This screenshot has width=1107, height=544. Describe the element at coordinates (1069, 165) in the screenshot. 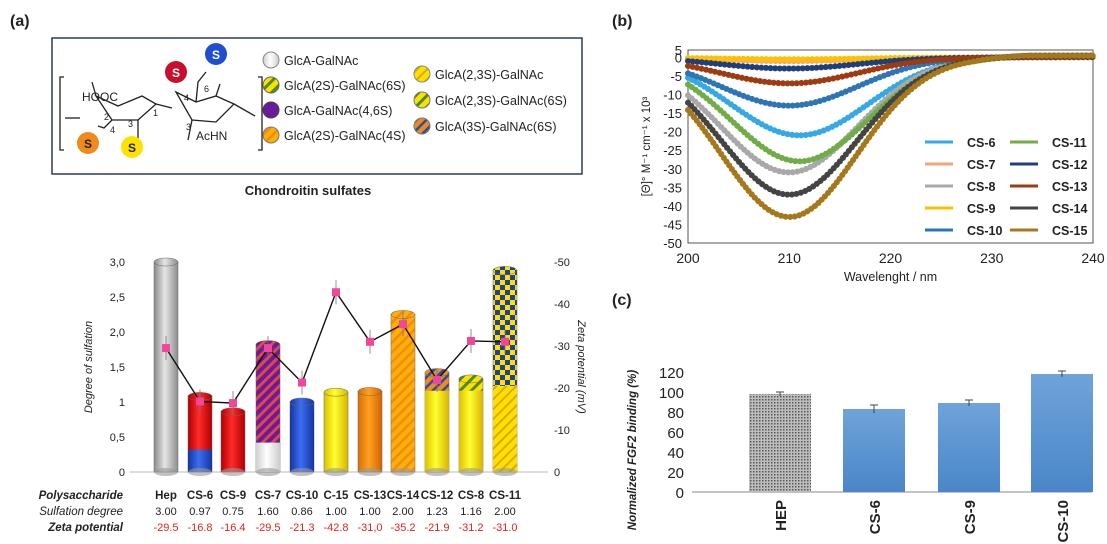

I see `legend-b-label-cs-12: CS-12` at that location.